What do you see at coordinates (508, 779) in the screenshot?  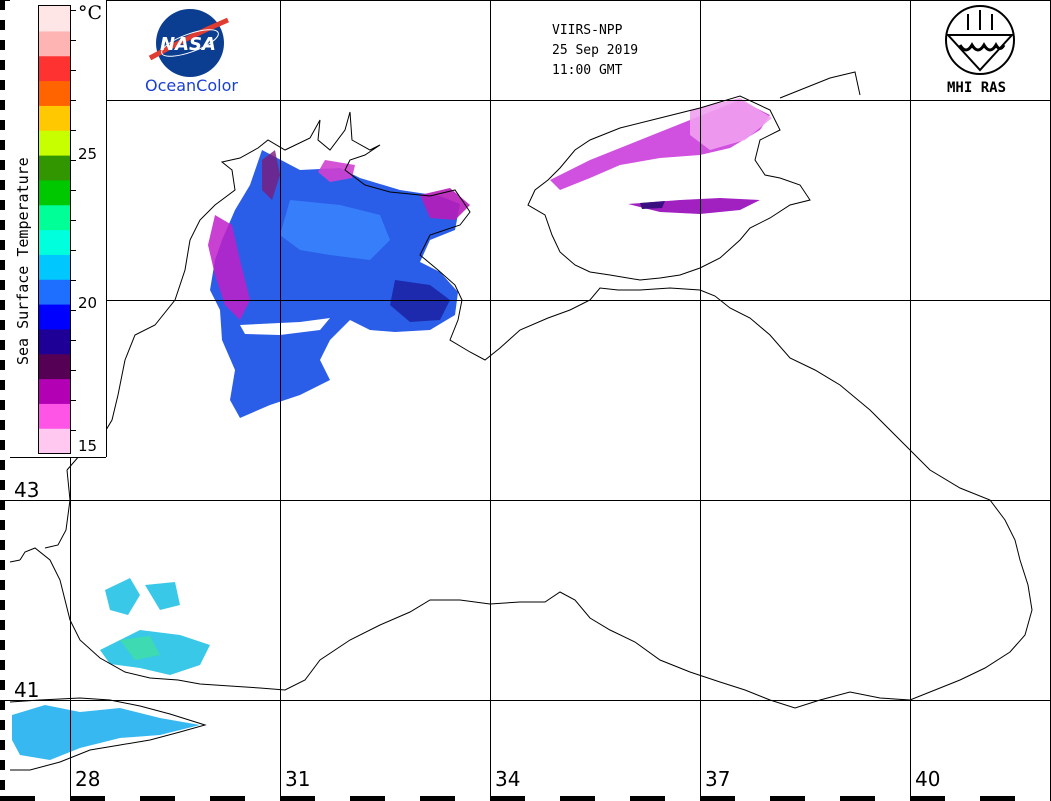 I see `lon-label-34: 34` at bounding box center [508, 779].